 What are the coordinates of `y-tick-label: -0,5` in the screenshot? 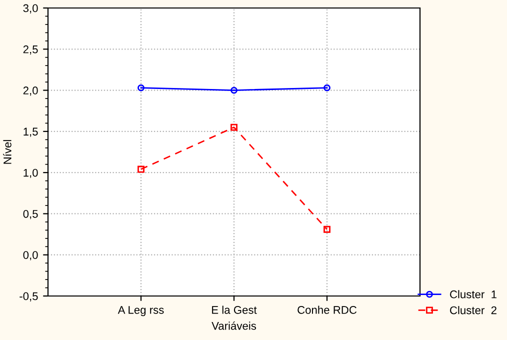 It's located at (29, 297).